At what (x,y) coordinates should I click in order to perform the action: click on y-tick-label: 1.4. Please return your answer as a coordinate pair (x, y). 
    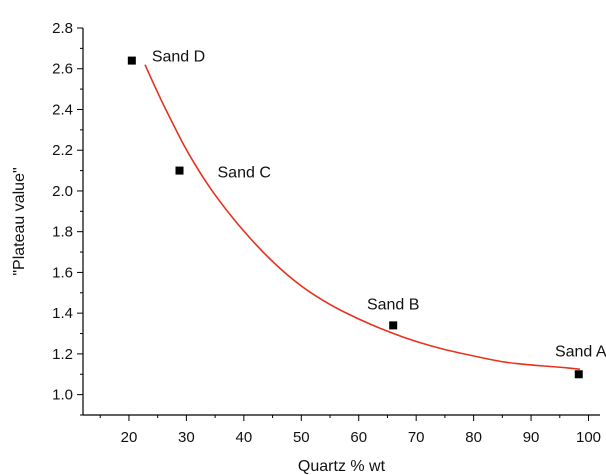
    Looking at the image, I should click on (62, 313).